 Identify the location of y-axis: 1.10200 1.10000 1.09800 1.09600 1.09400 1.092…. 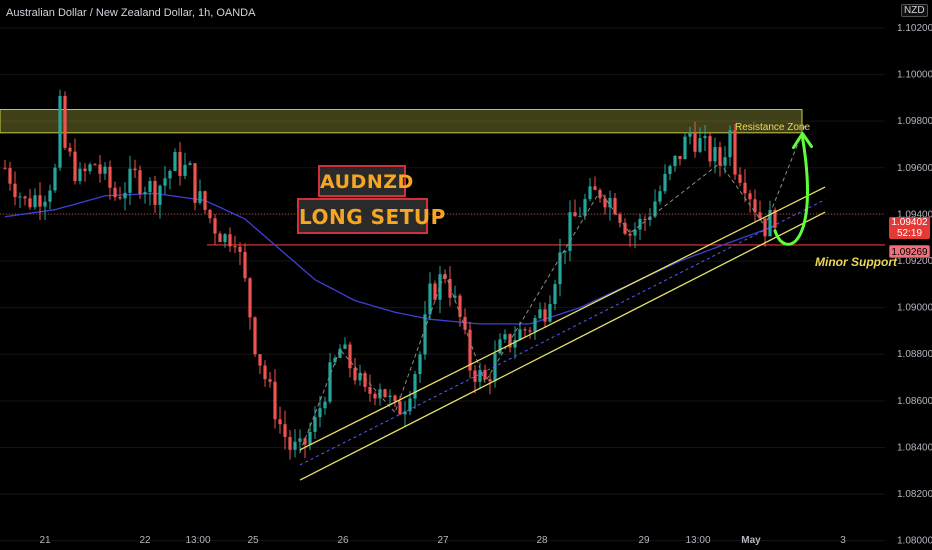
(914, 285).